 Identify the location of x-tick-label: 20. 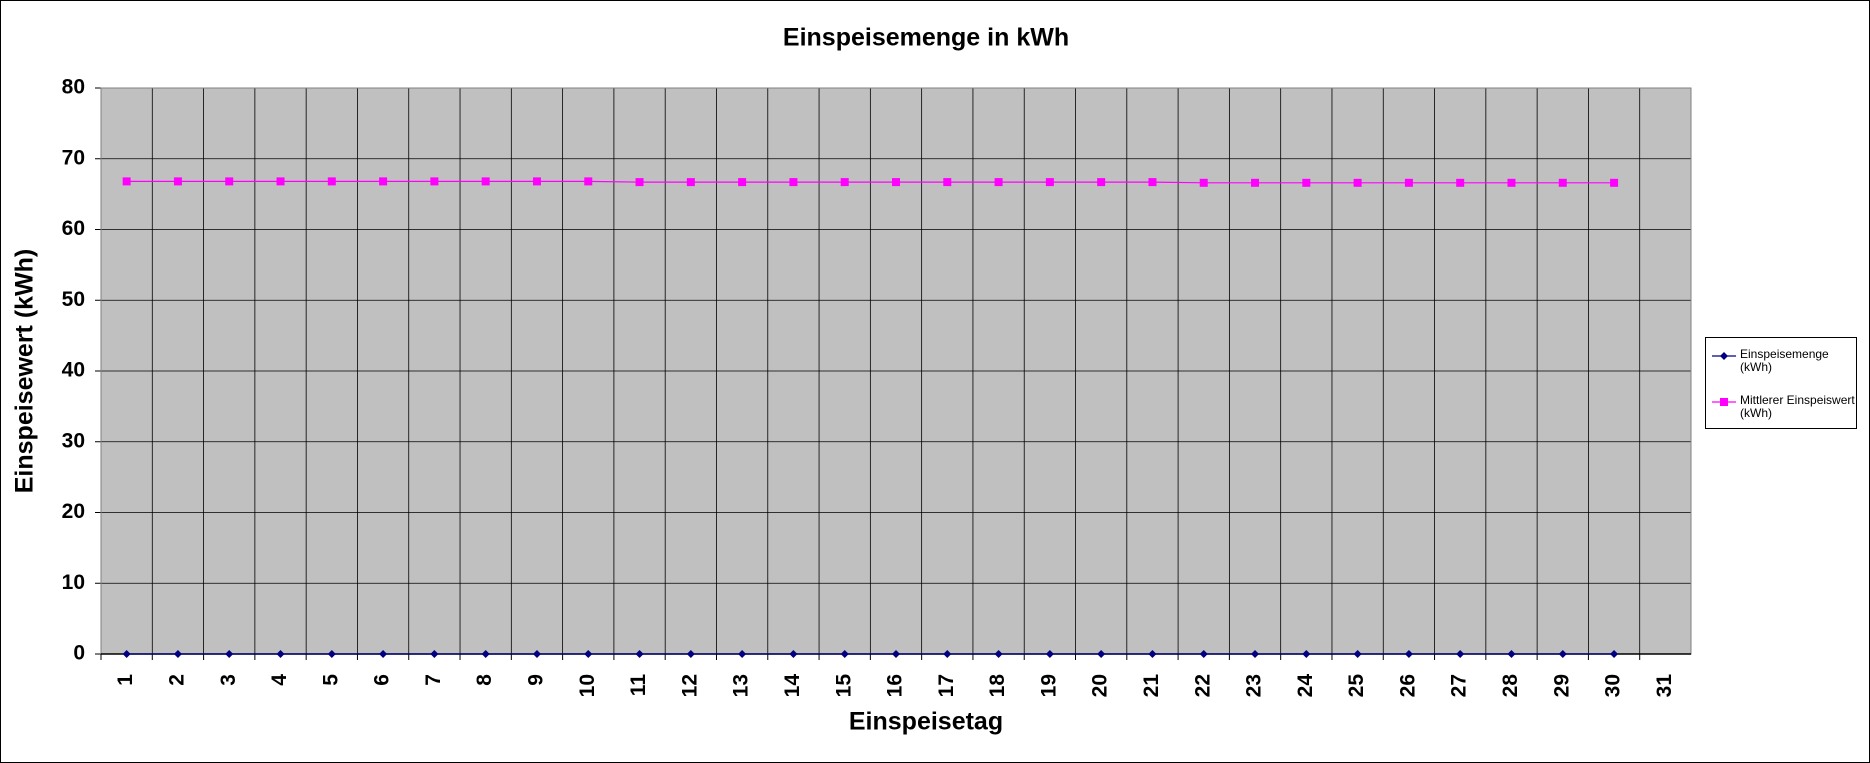
(1100, 685).